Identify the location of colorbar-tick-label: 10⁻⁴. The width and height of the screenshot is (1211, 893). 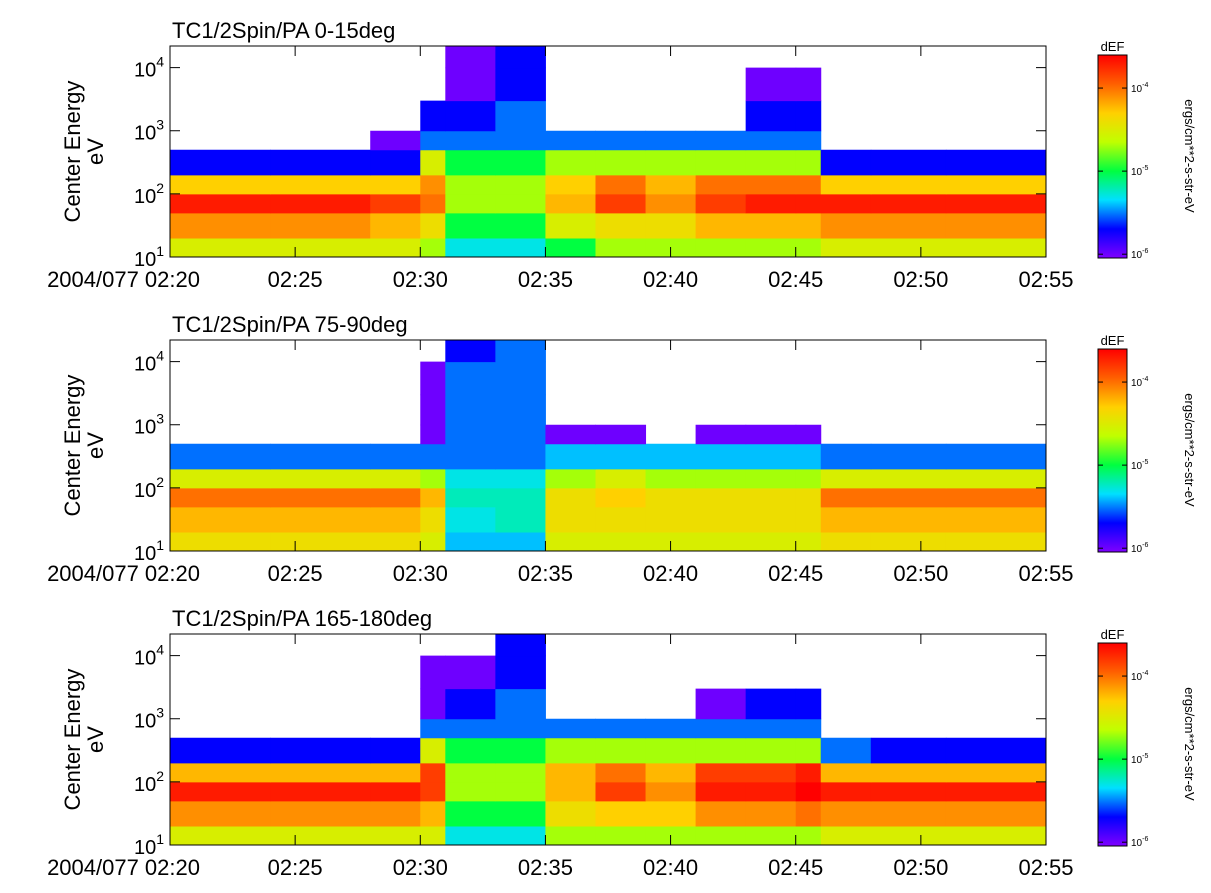
(1139, 676).